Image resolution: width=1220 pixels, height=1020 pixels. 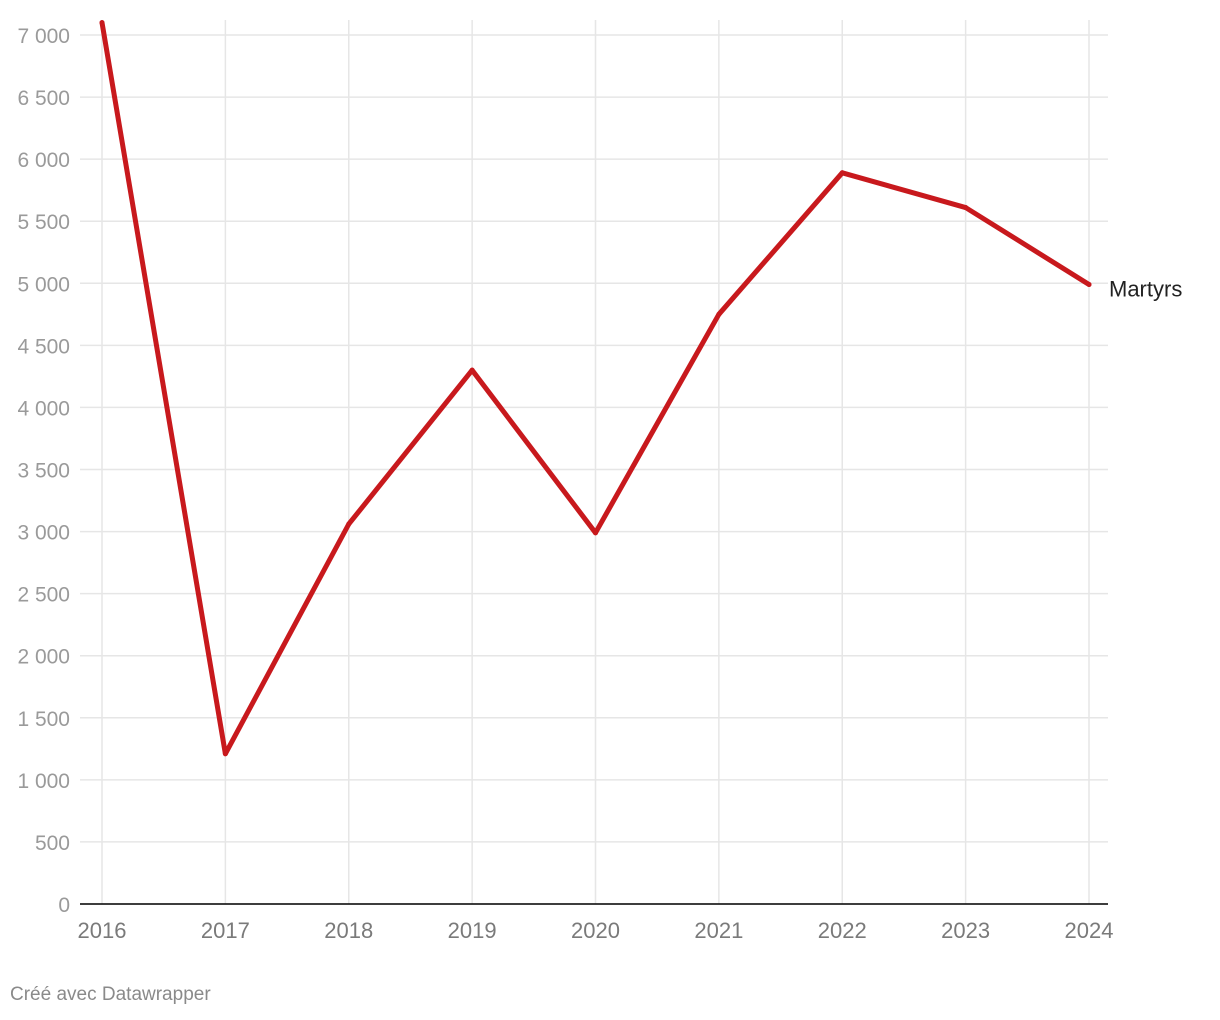 What do you see at coordinates (52, 843) in the screenshot?
I see `y-tick-label: 500` at bounding box center [52, 843].